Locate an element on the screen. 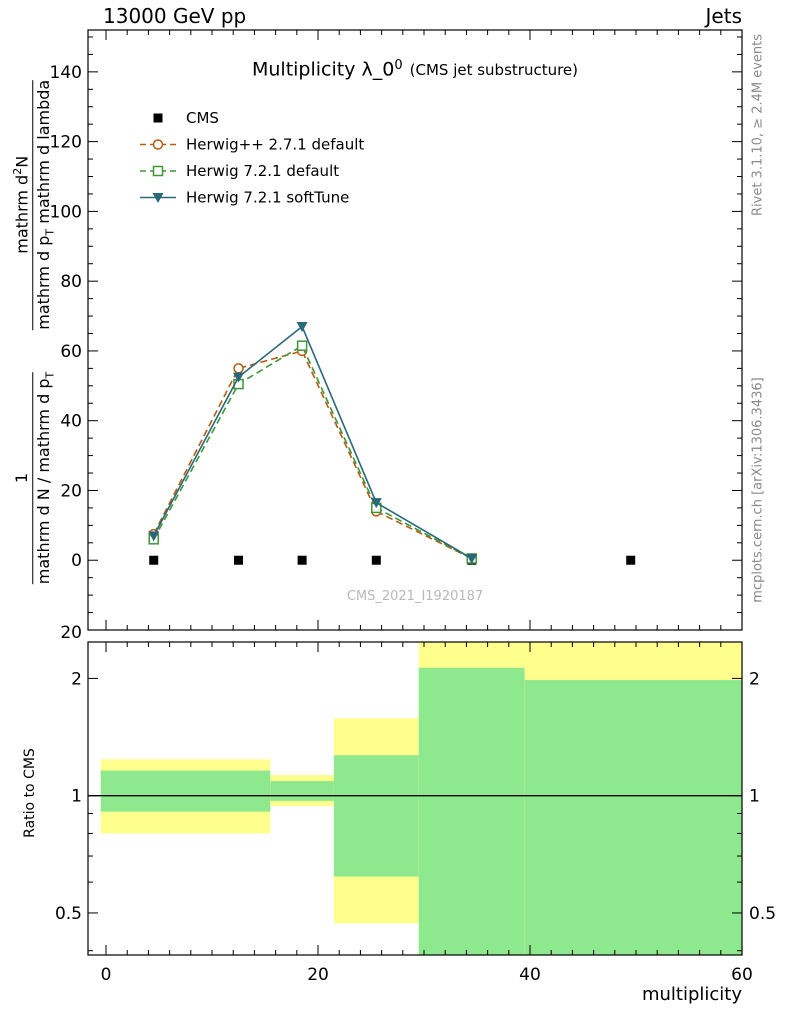  ylabel-derivative-fraction: mathrm d2N mathrm d pT mathrm d lambda is located at coordinates (34, 204).